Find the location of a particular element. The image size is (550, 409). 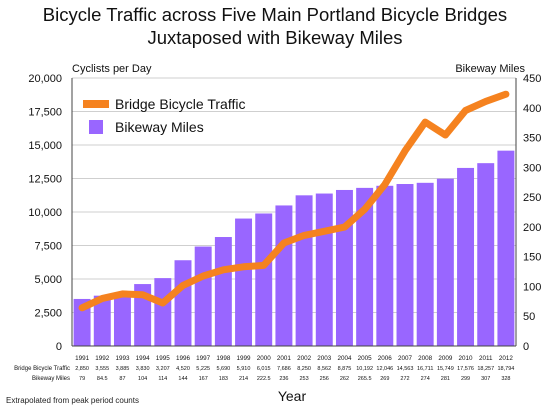

right-y-tick-label: 50 is located at coordinates (529, 317).